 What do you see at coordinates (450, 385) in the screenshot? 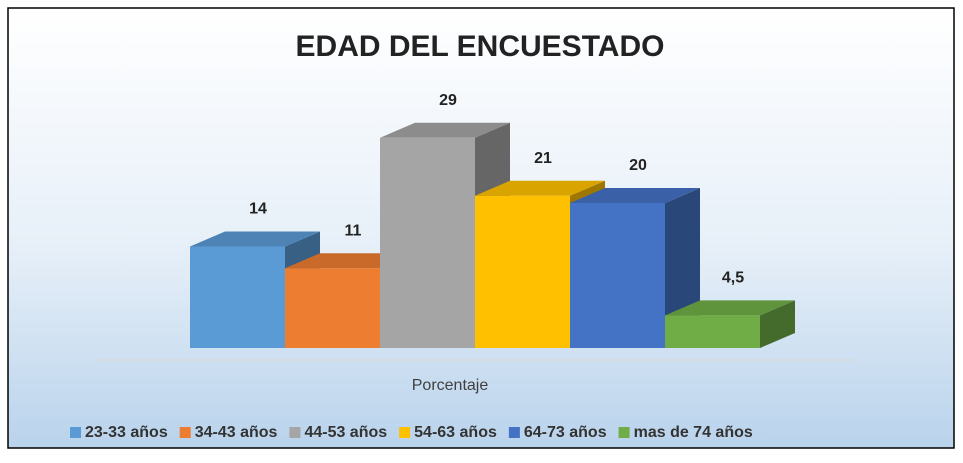
I see `x-tick-label: Porcentaje` at bounding box center [450, 385].